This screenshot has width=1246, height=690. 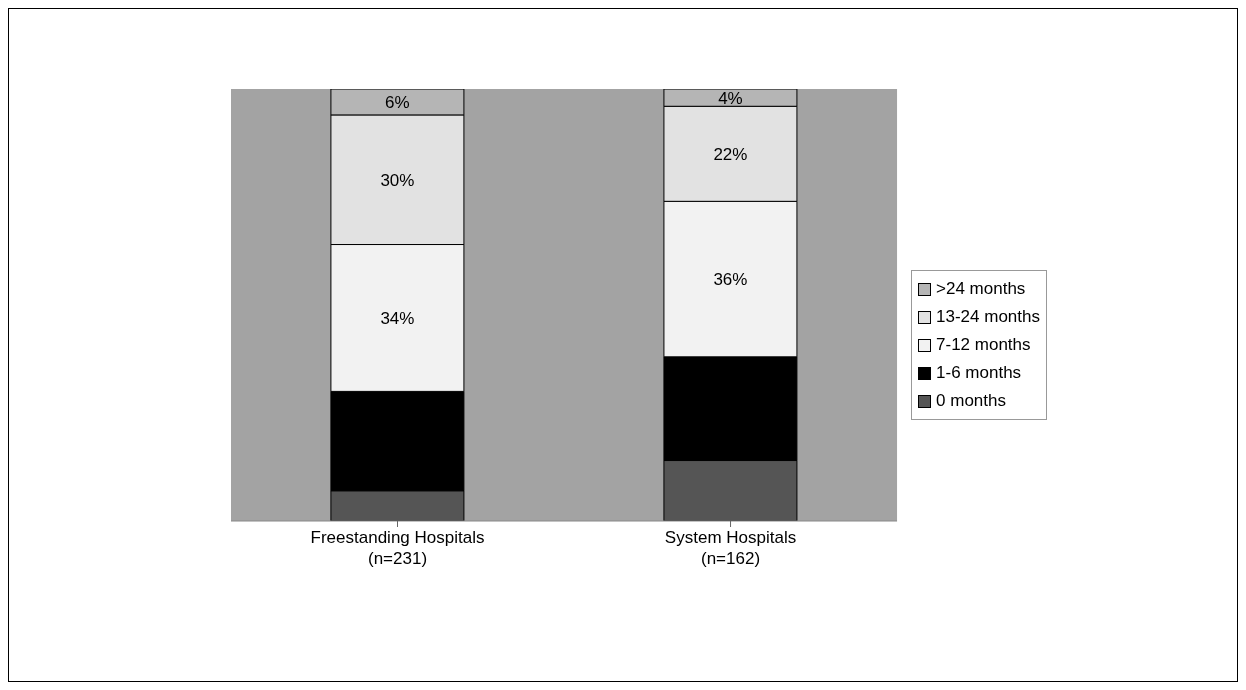 I want to click on legend-label: 1-6 months, so click(x=979, y=373).